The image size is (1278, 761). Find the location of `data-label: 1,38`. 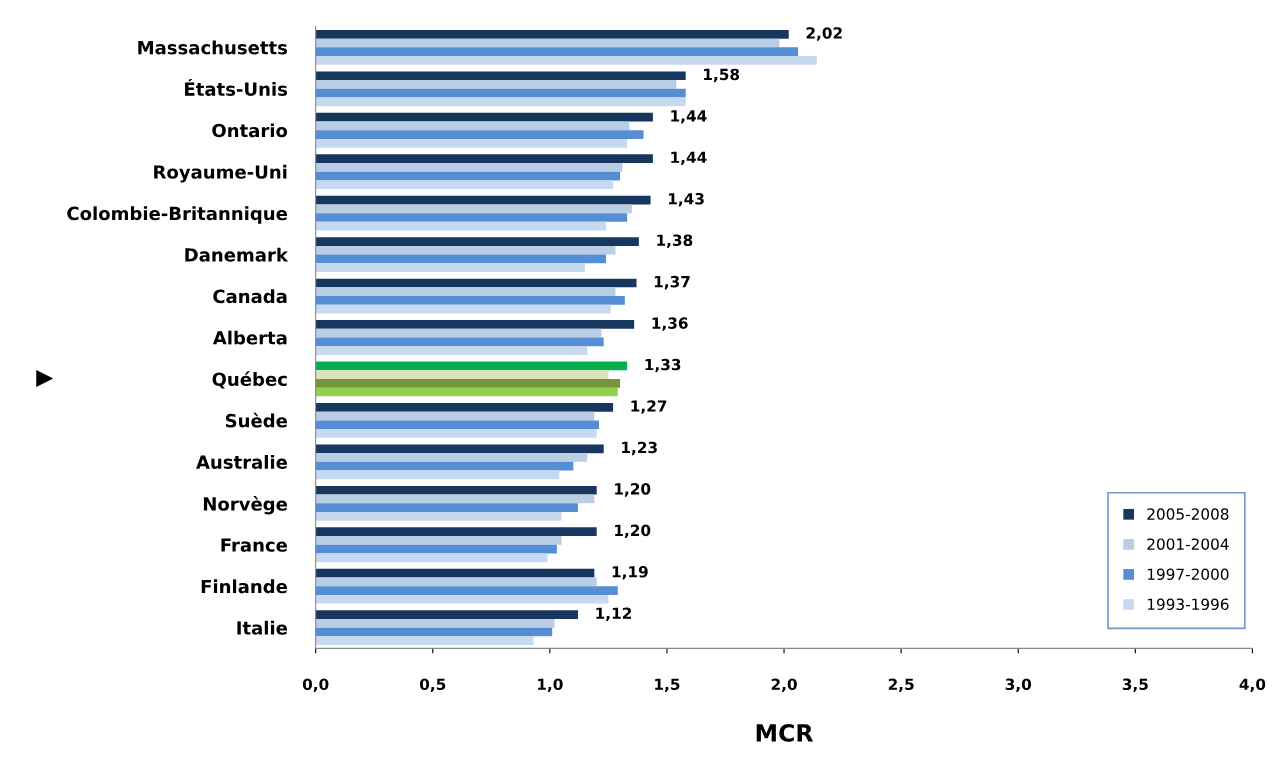

data-label: 1,38 is located at coordinates (675, 241).